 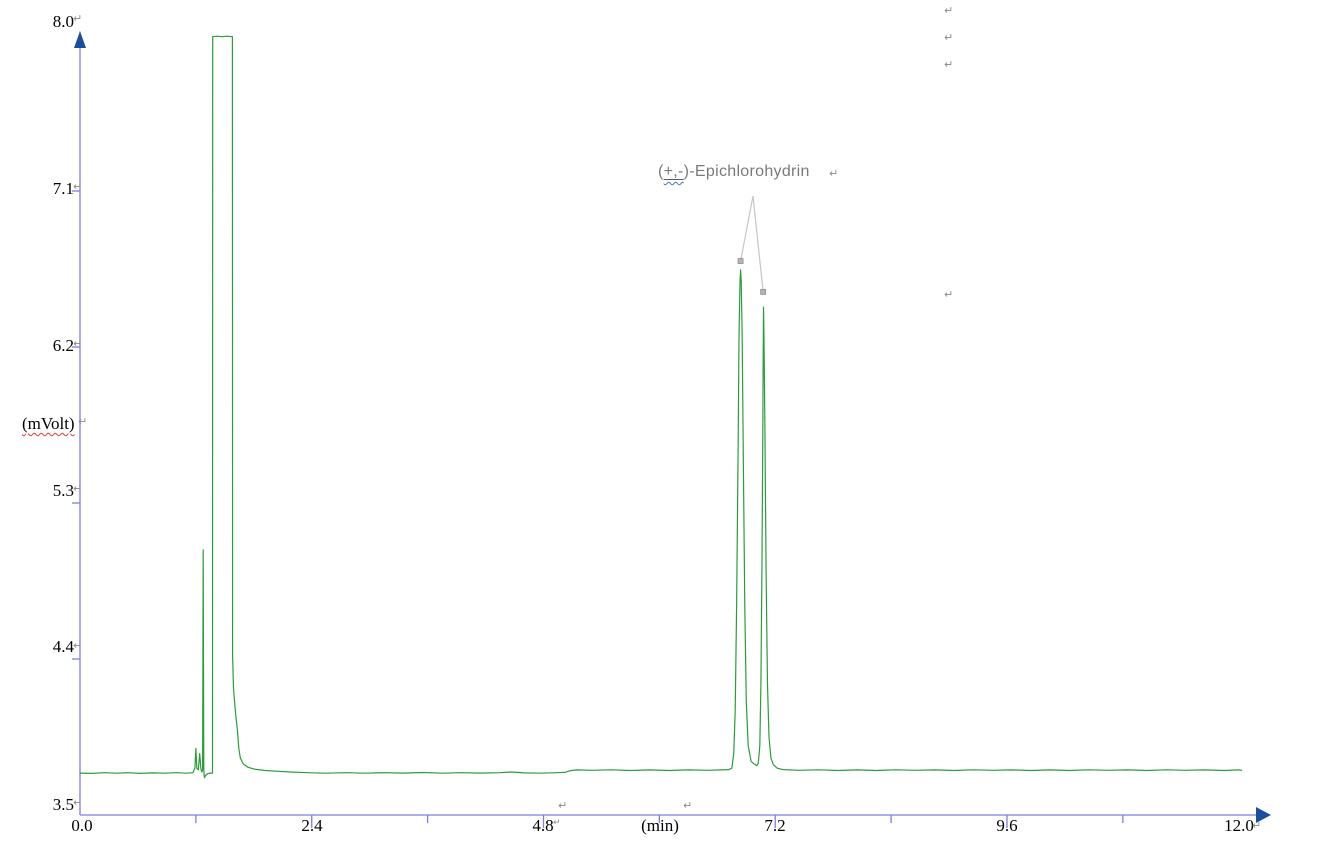 I want to click on y-axis-title: (mVolt), so click(x=48, y=423).